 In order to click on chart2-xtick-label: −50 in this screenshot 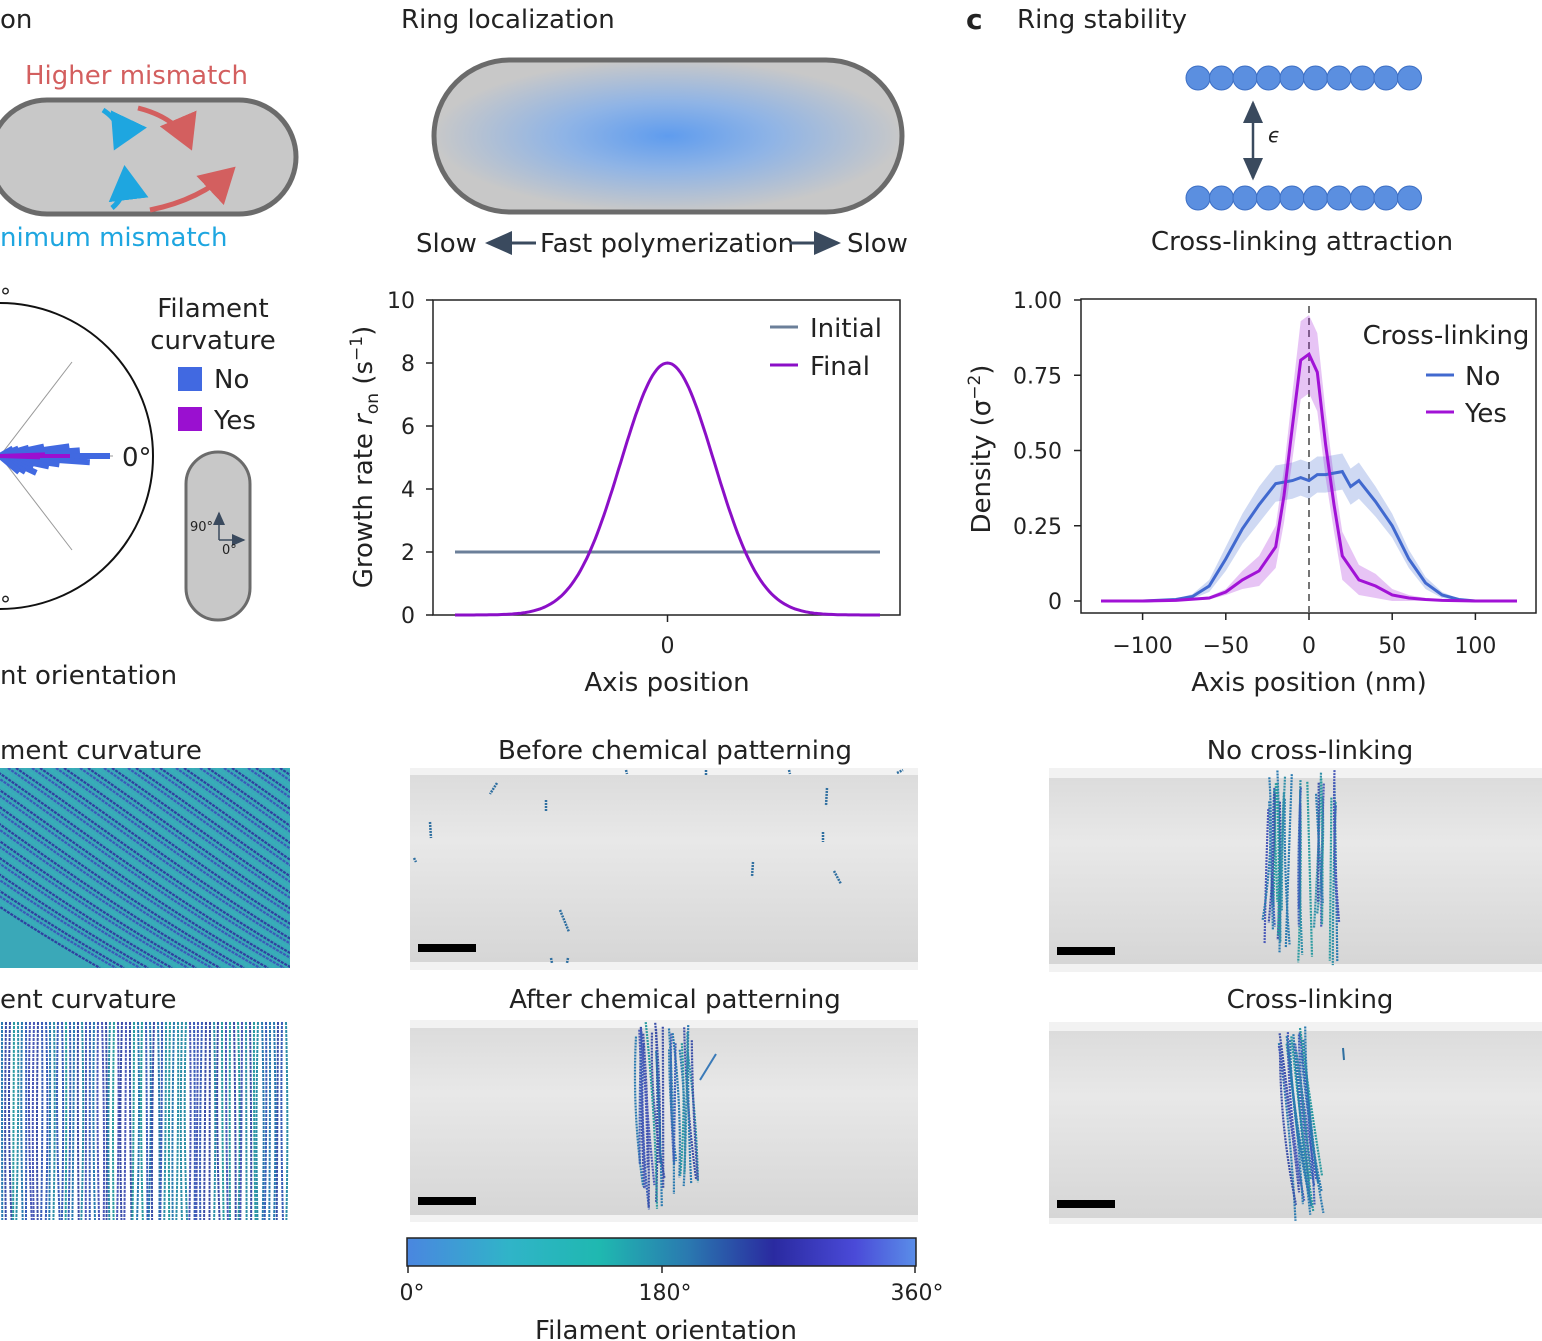, I will do `click(1226, 646)`.